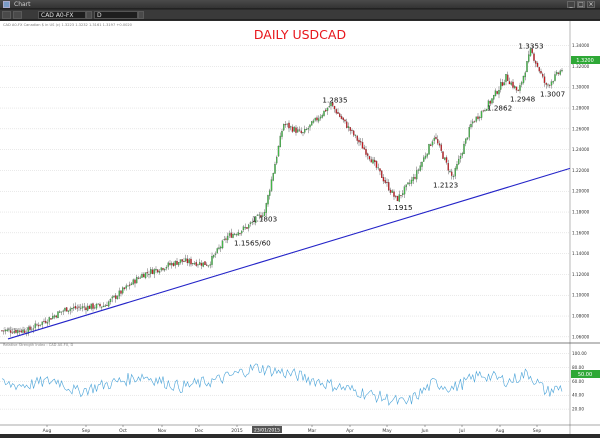 The height and width of the screenshot is (438, 600). What do you see at coordinates (499, 108) in the screenshot?
I see `price-annotation: 1.2862` at bounding box center [499, 108].